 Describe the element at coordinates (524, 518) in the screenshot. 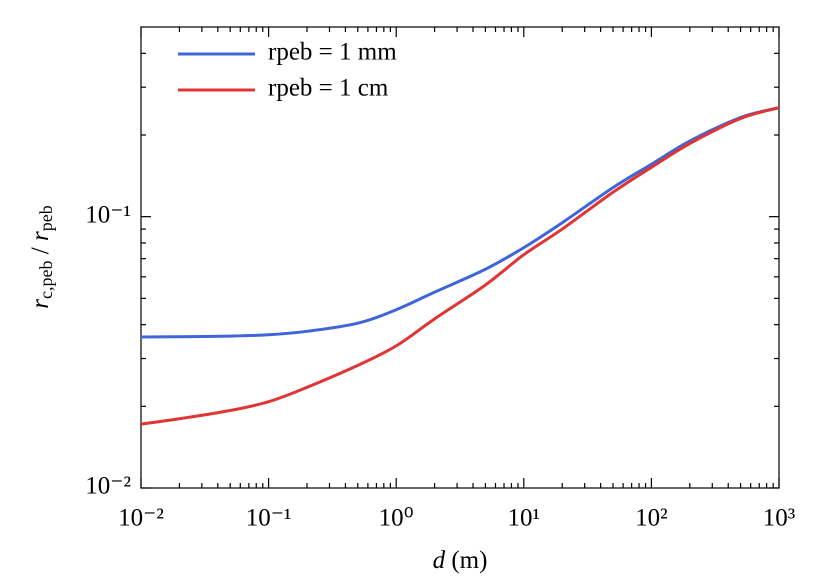

I see `x-tick-label: 10¹` at that location.